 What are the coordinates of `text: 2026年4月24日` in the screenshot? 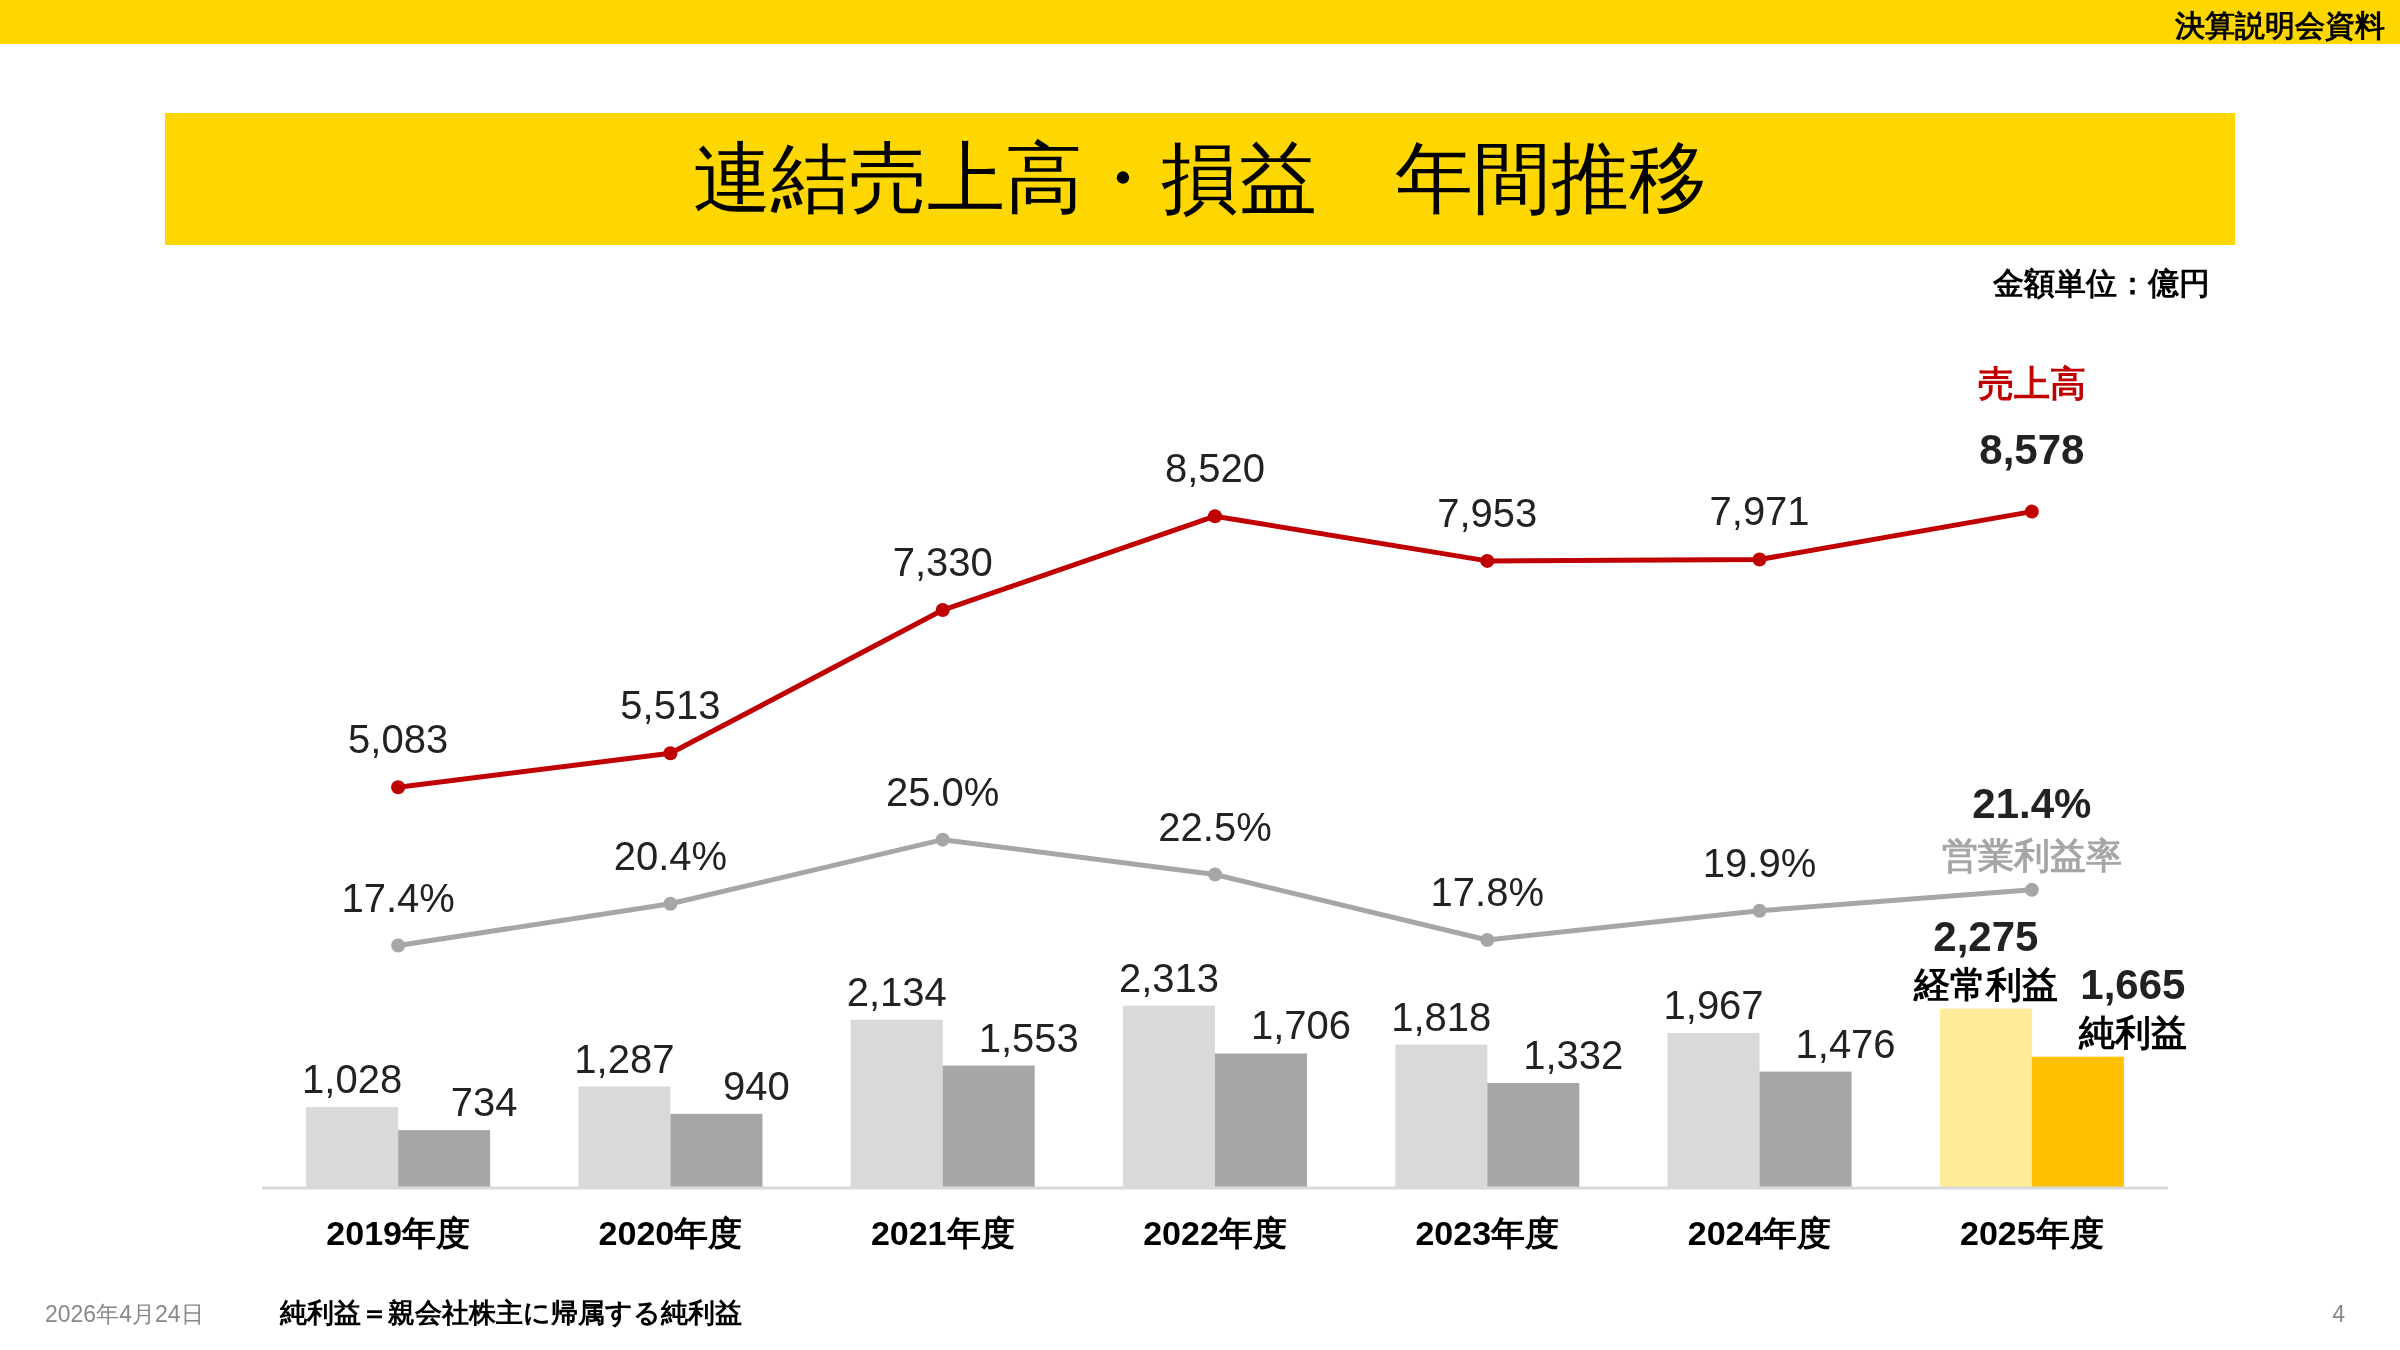 It's located at (124, 1314).